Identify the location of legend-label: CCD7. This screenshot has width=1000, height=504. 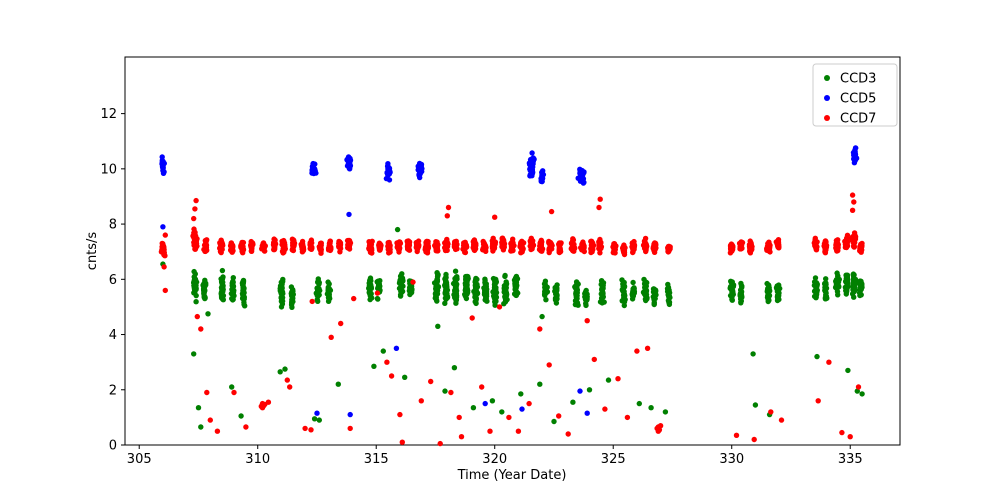
(858, 119).